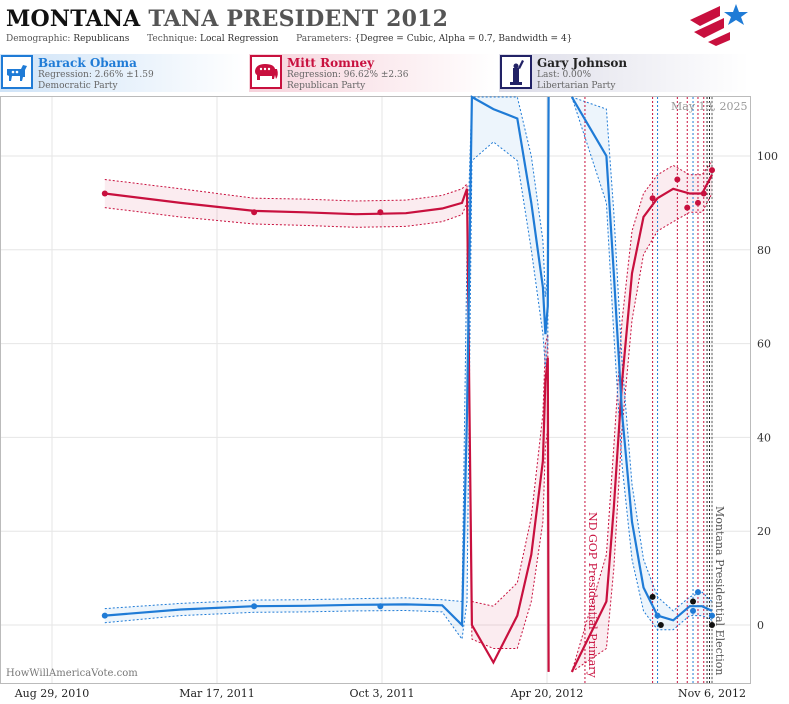 This screenshot has width=789, height=704. I want to click on site-watermark: HowWillAmericaVote.com, so click(72, 673).